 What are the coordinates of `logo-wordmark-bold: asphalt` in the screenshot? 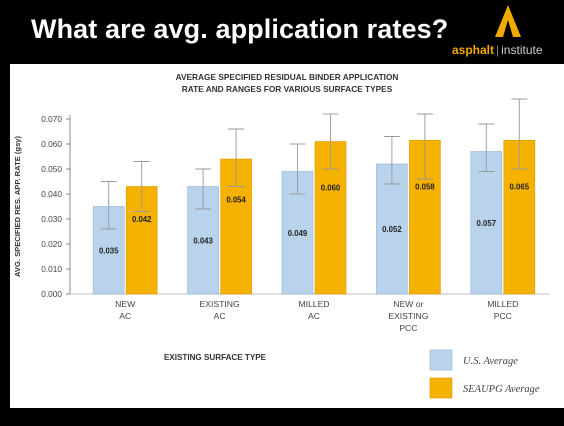 It's located at (473, 50).